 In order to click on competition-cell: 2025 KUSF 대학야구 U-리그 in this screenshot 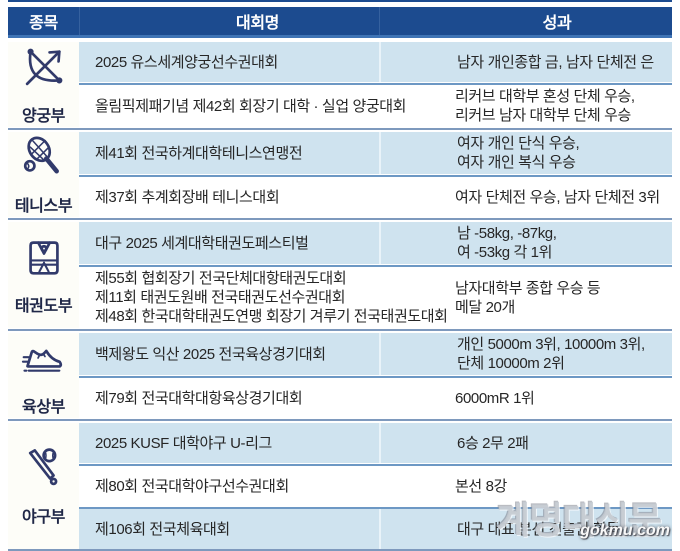, I will do `click(229, 443)`.